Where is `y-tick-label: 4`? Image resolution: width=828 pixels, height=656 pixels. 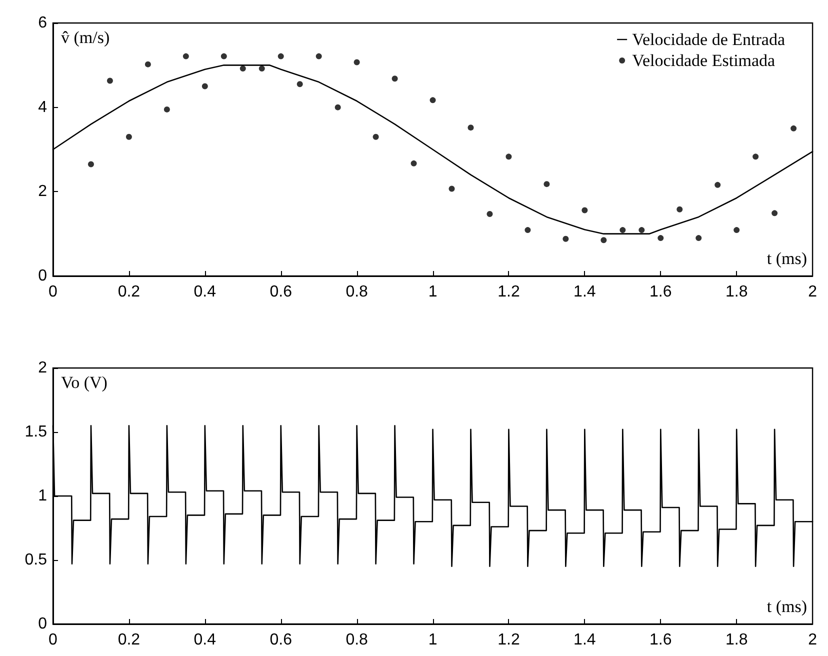 y-tick-label: 4 is located at coordinates (43, 107).